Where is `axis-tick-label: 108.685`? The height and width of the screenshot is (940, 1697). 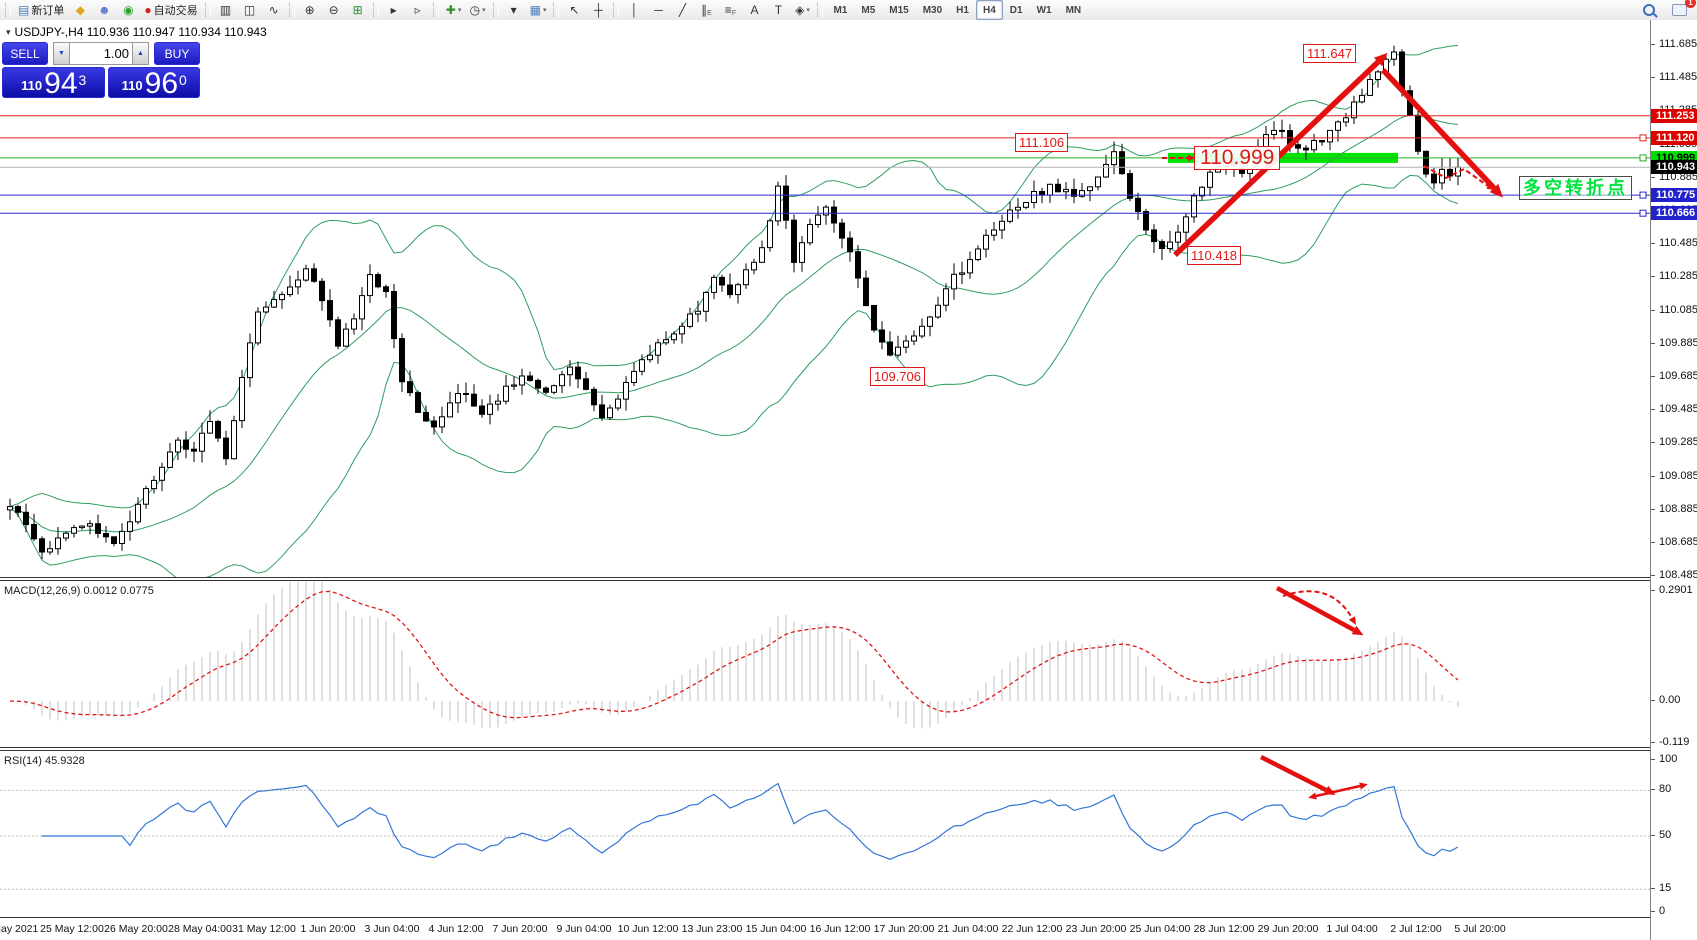 axis-tick-label: 108.685 is located at coordinates (1678, 542).